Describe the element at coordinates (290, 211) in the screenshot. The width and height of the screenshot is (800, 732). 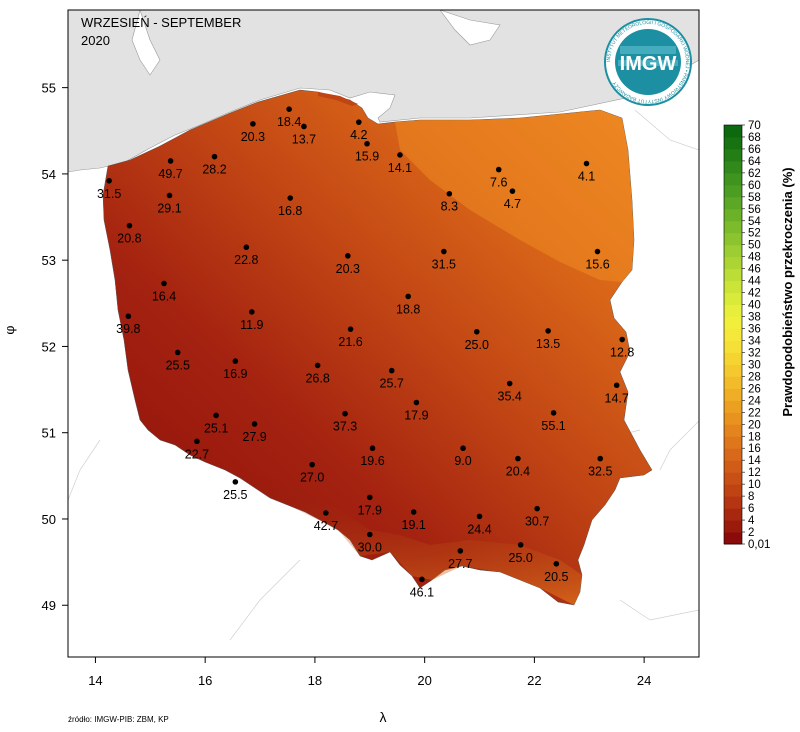
I see `station-value: 16.8` at that location.